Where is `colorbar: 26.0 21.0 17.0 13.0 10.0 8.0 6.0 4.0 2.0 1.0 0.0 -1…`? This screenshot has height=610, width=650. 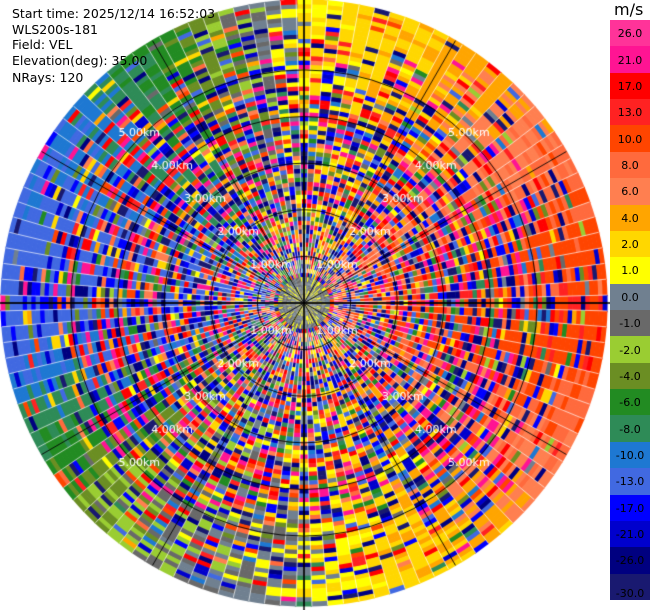 colorbar: 26.0 21.0 17.0 13.0 10.0 8.0 6.0 4.0 2.0 1.0 0.0 -1… is located at coordinates (630, 310).